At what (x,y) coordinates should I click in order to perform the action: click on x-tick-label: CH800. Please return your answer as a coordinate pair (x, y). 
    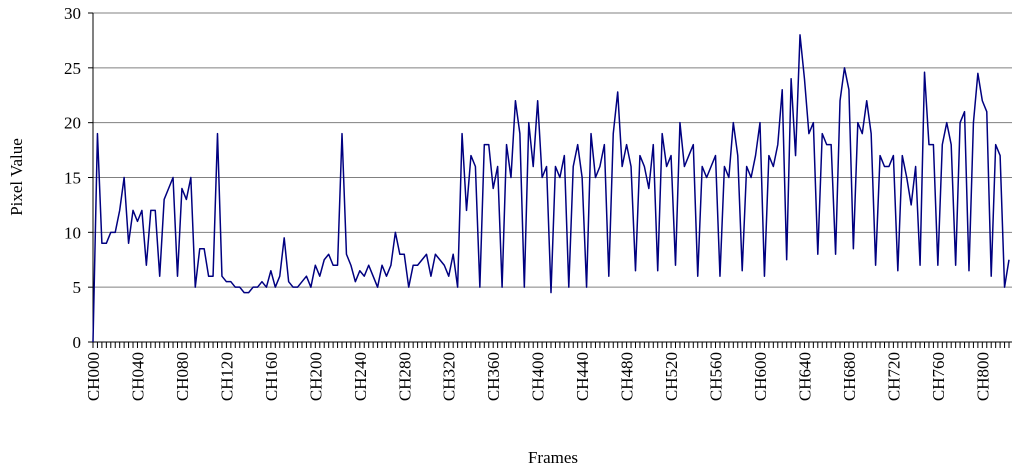
    Looking at the image, I should click on (982, 376).